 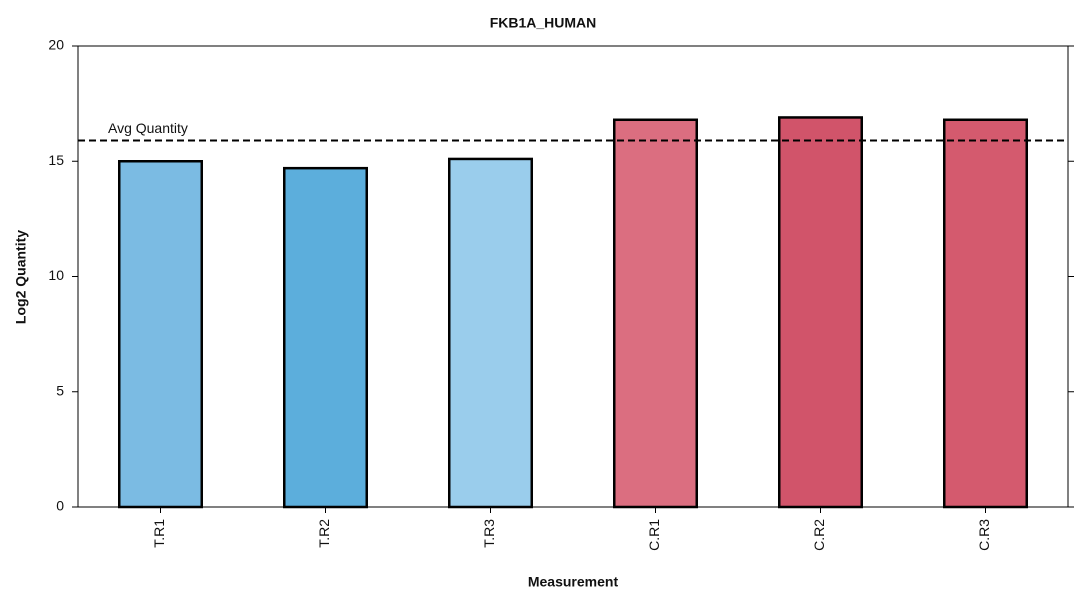 I want to click on x-tick-label: T.R1, so click(x=159, y=533).